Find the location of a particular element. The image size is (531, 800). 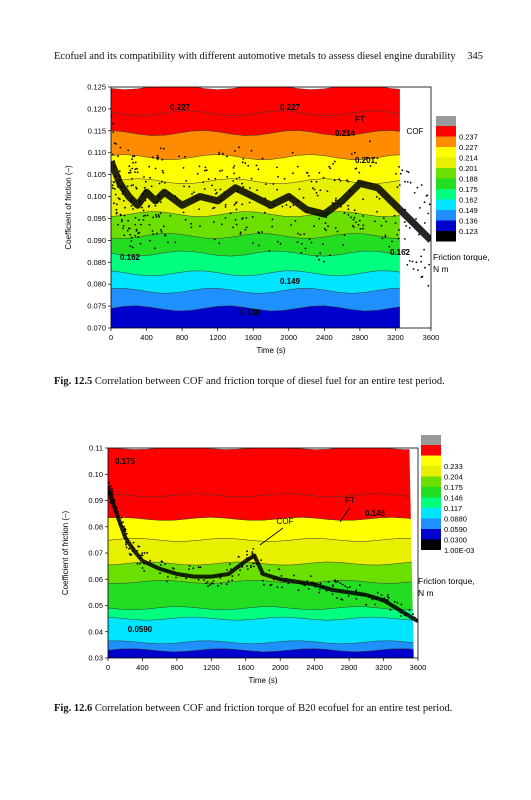

x-tick-label: 2000 is located at coordinates (288, 337).